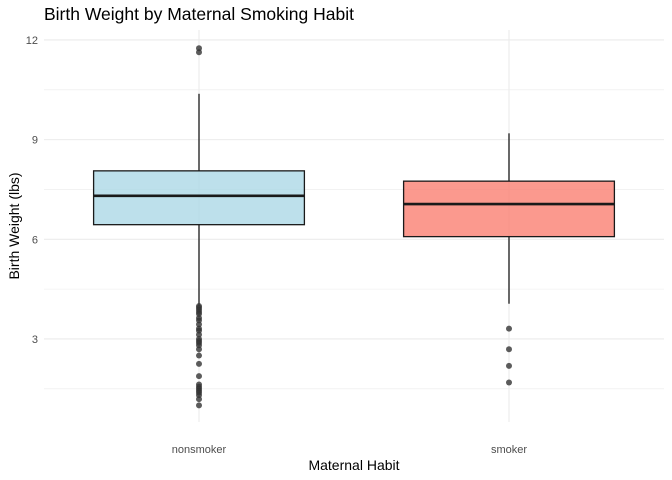  I want to click on y-tick-label: 12, so click(32, 41).